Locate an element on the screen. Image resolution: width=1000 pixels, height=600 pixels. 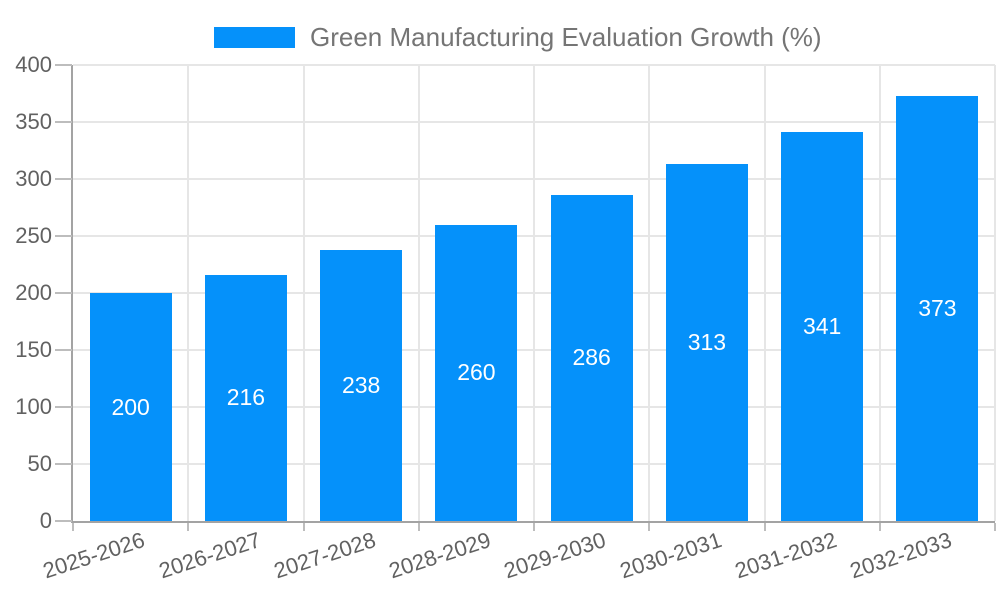
bar: 216 is located at coordinates (245, 397).